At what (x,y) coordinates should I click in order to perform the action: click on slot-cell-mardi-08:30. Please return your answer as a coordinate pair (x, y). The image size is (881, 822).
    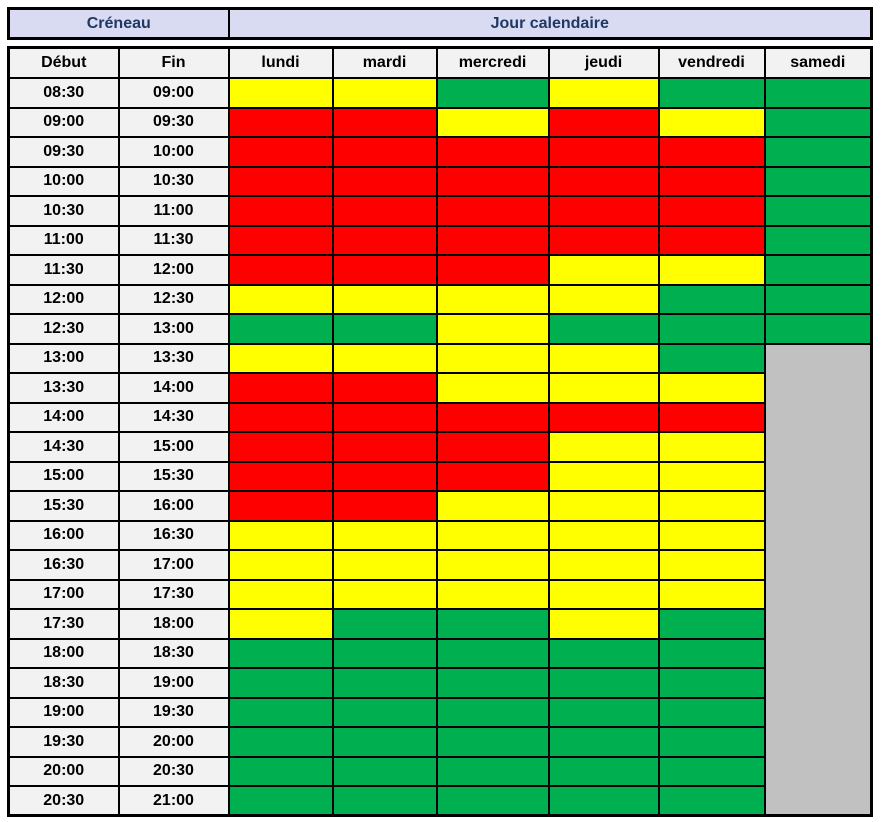
    Looking at the image, I should click on (384, 93).